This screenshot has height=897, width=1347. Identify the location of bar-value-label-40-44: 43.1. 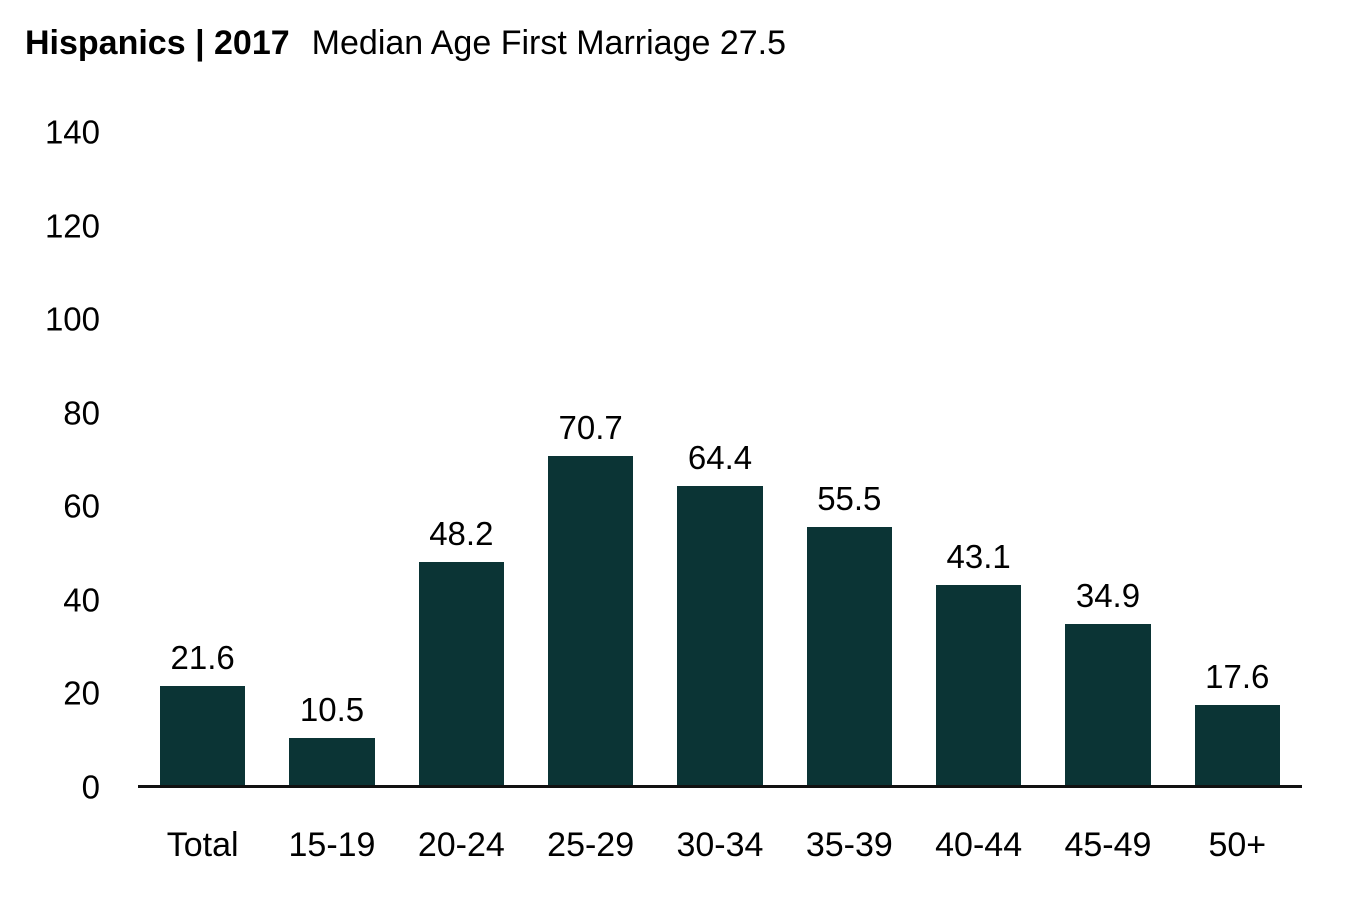
(978, 557).